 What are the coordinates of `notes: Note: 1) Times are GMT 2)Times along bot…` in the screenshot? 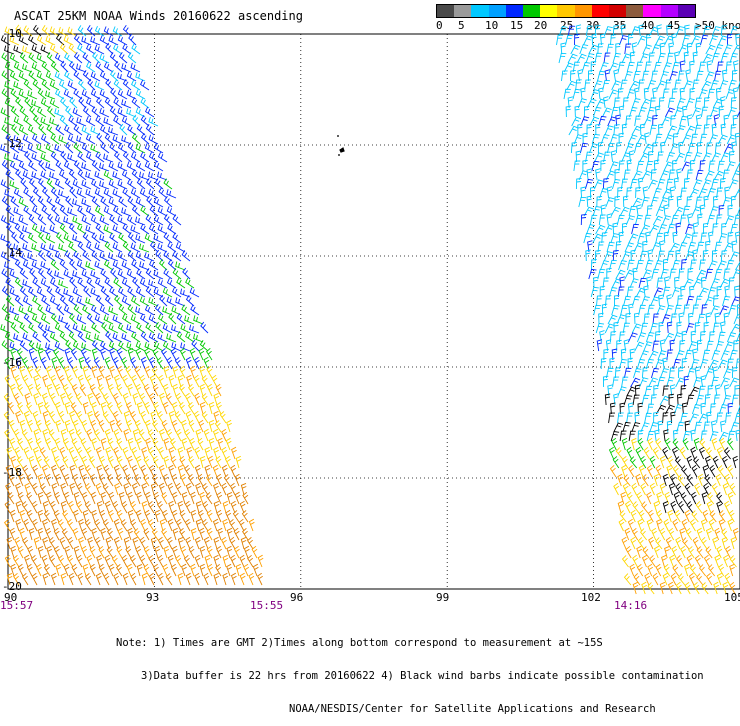 It's located at (410, 671).